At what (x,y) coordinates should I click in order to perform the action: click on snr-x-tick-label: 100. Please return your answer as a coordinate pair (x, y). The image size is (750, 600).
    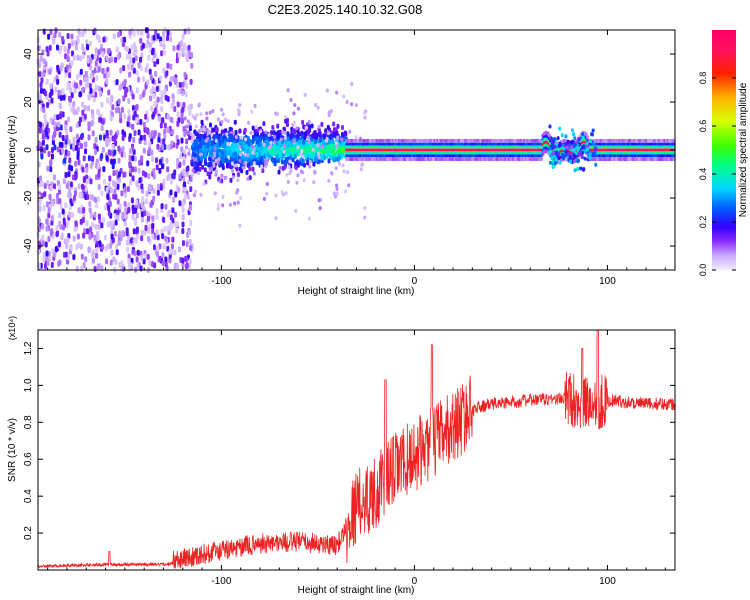
    Looking at the image, I should click on (607, 581).